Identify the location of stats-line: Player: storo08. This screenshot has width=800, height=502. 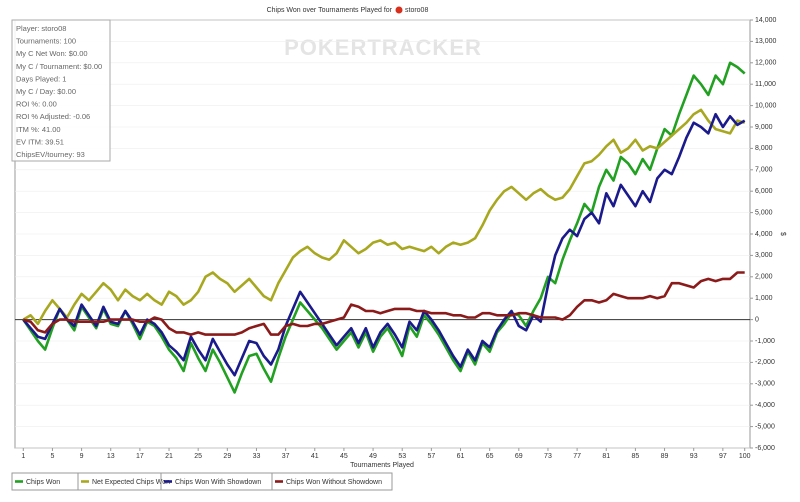
(41, 28).